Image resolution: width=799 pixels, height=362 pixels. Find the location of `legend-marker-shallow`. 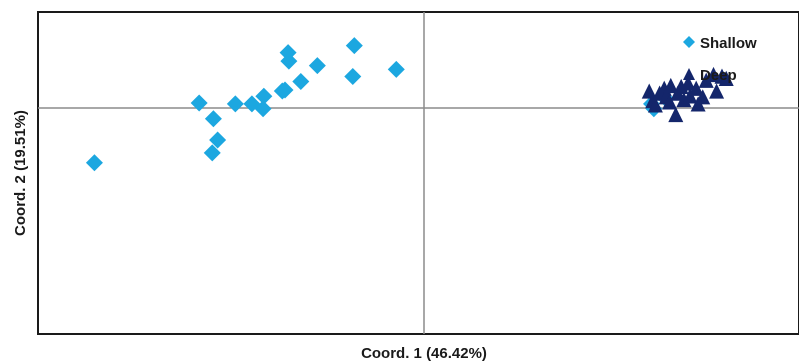

legend-marker-shallow is located at coordinates (689, 42).